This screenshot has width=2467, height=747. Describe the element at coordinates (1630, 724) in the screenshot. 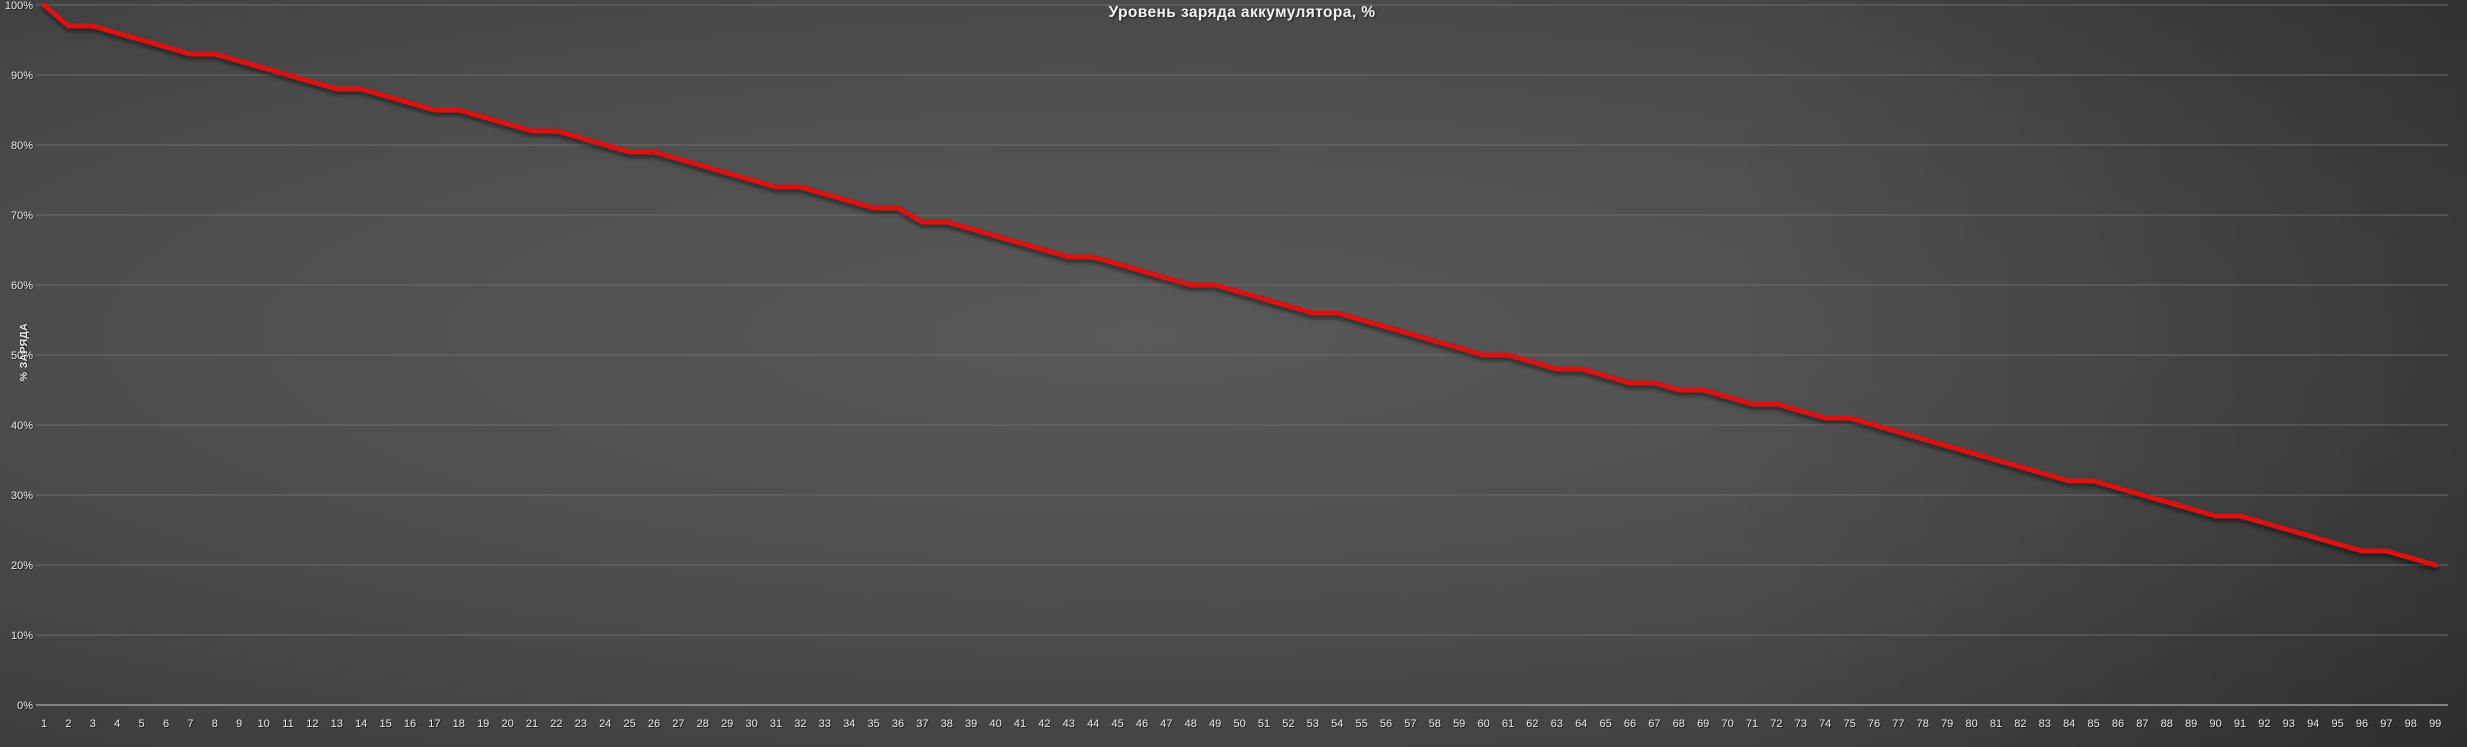

I see `x-tick-label: 66` at that location.